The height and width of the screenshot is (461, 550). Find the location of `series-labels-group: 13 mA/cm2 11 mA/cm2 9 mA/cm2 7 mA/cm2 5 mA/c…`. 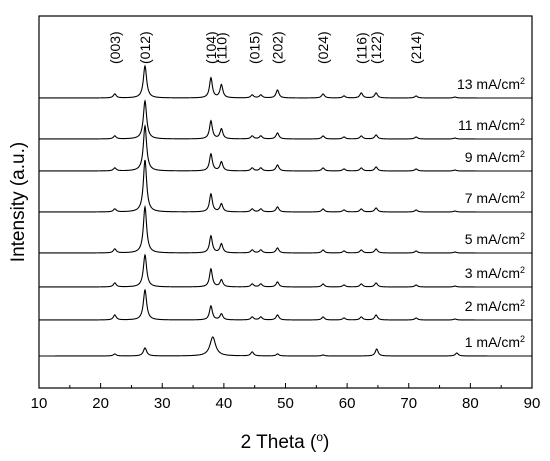

series-labels-group: 13 mA/cm2 11 mA/cm2 9 mA/cm2 7 mA/cm2 5 mA/c… is located at coordinates (491, 213).